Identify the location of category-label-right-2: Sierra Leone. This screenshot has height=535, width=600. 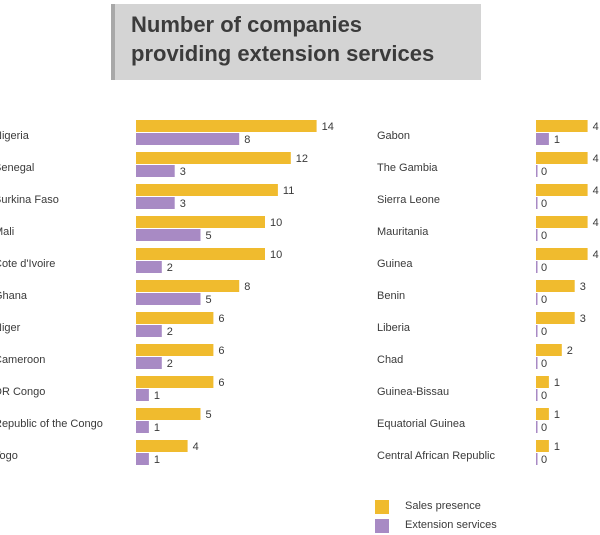
(408, 200).